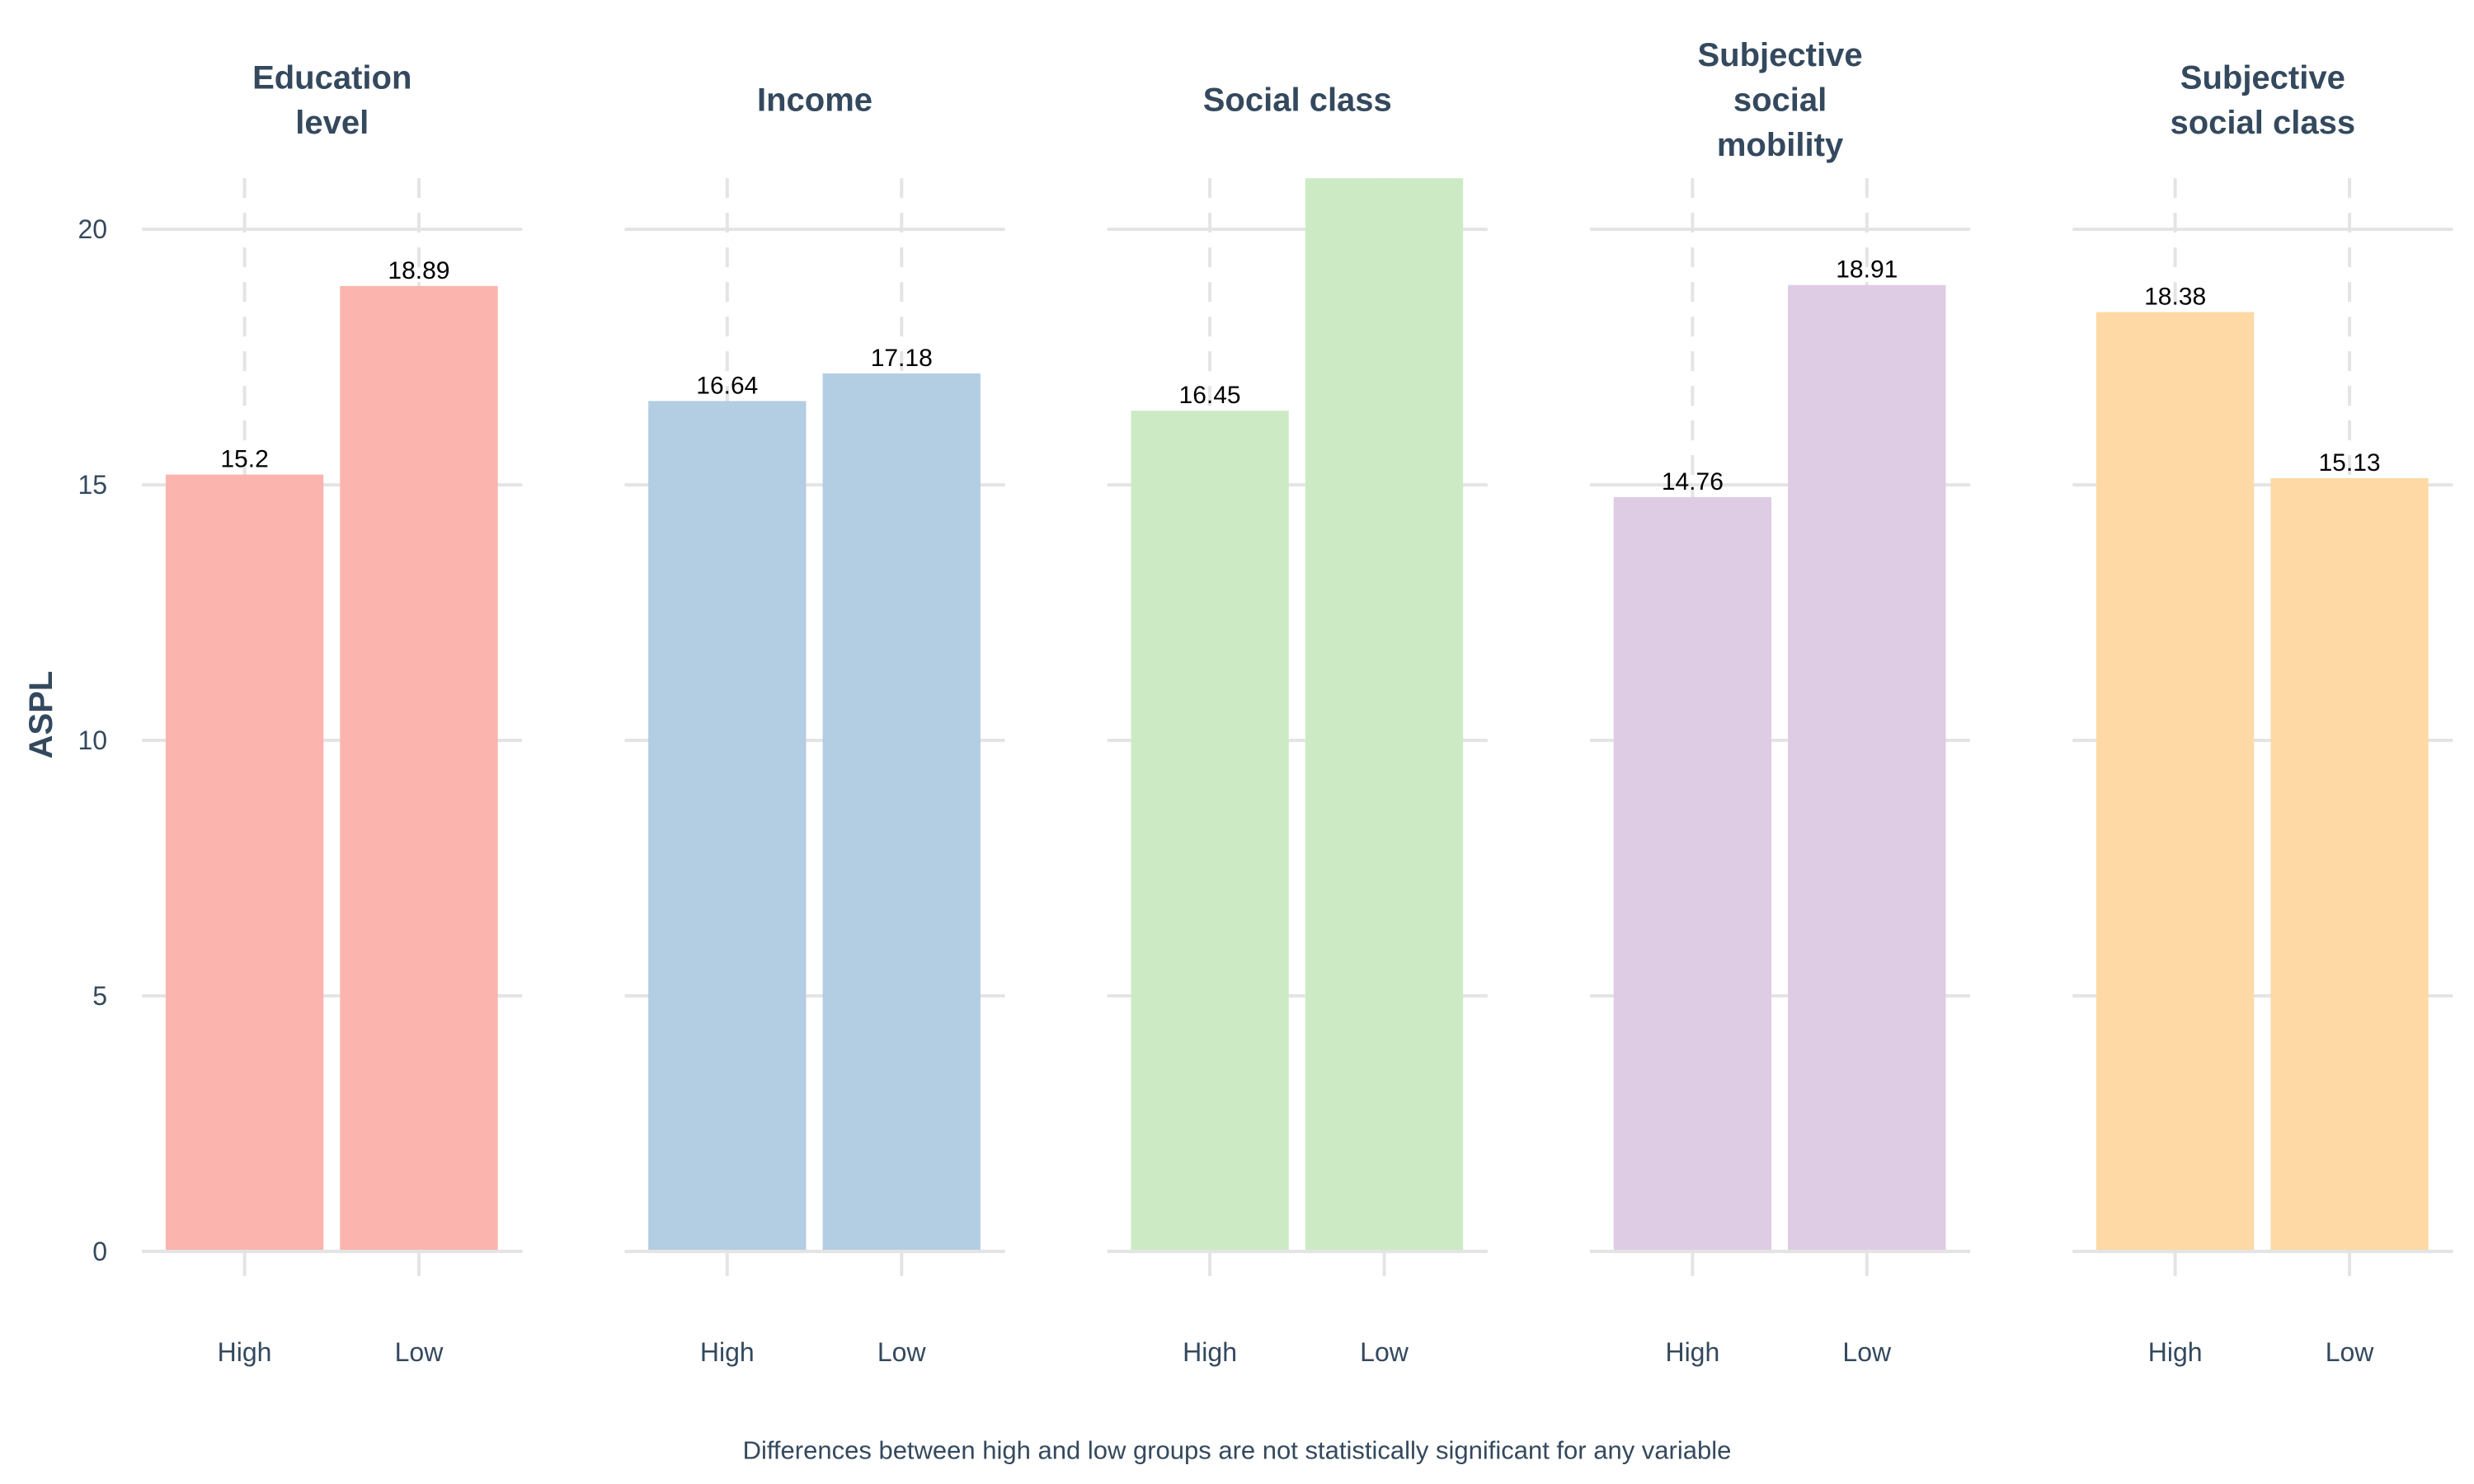 This screenshot has height=1484, width=2474. Describe the element at coordinates (727, 385) in the screenshot. I see `bar-value-label: 16.64` at that location.